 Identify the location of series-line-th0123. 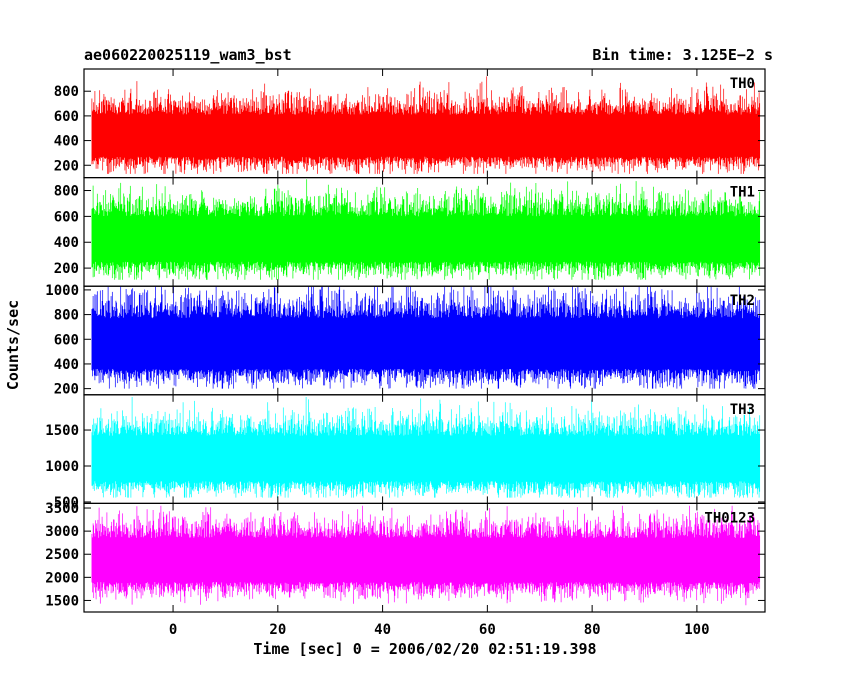
(426, 555).